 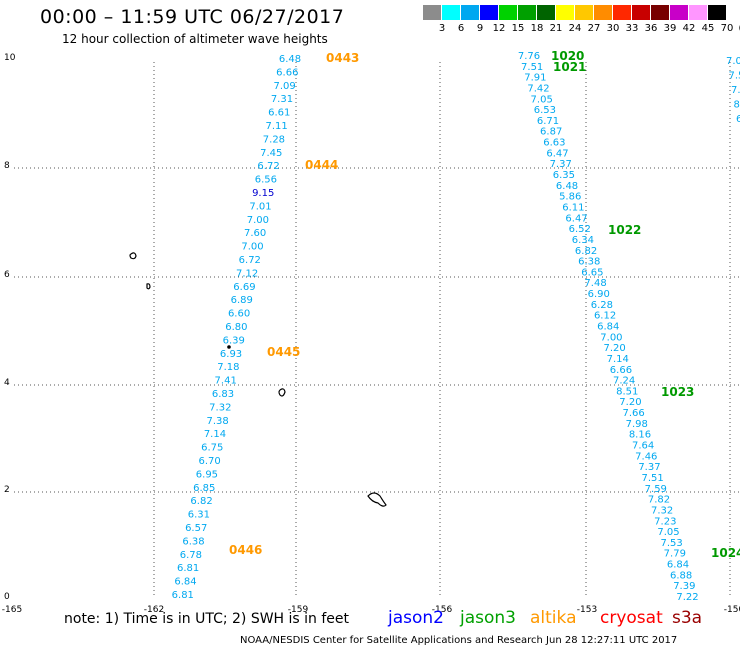 I want to click on wave-height-label: 6.52, so click(x=580, y=229).